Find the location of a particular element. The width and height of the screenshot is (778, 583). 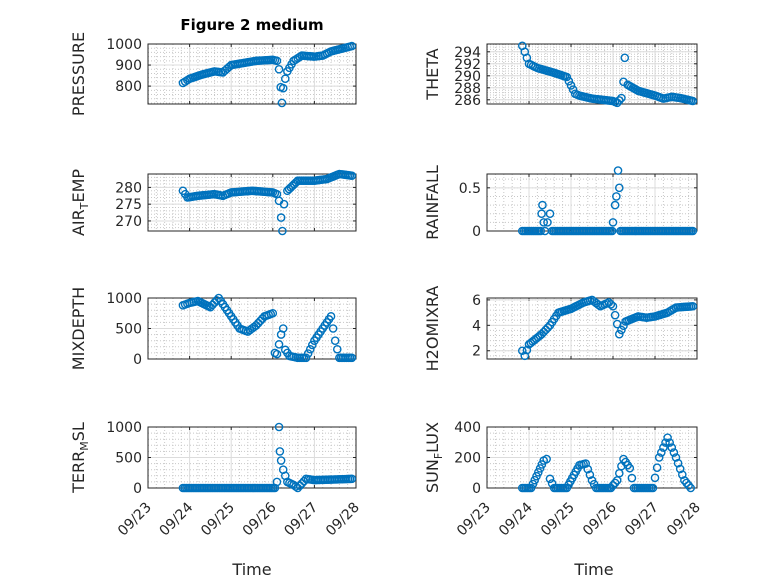

y-axis-label: MIXDEPTH is located at coordinates (78, 328).